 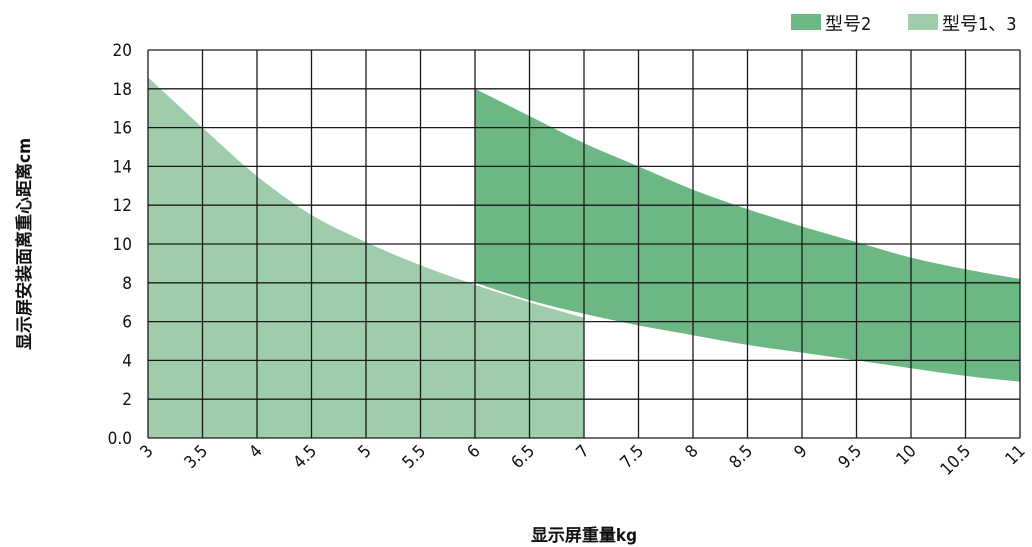 I want to click on x-axis-title: 显示屏重量kg, so click(x=584, y=535).